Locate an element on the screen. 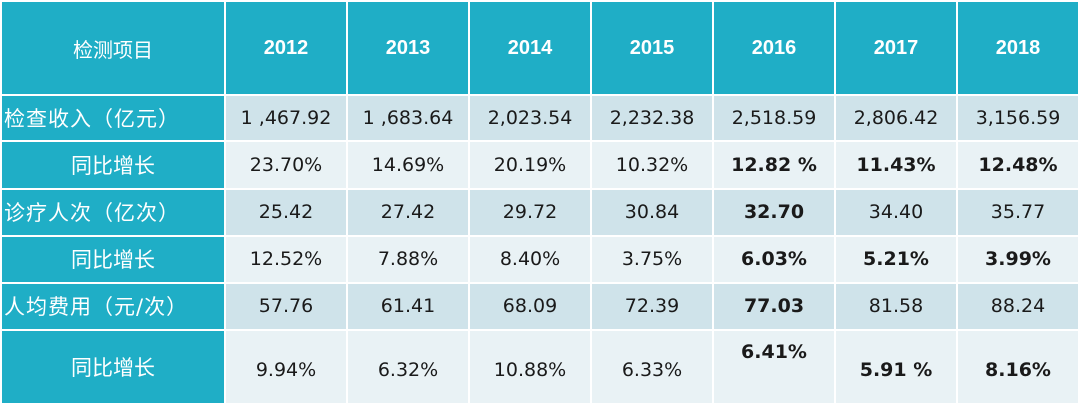 This screenshot has width=1080, height=405. table-cell: 2,806.42 is located at coordinates (896, 118).